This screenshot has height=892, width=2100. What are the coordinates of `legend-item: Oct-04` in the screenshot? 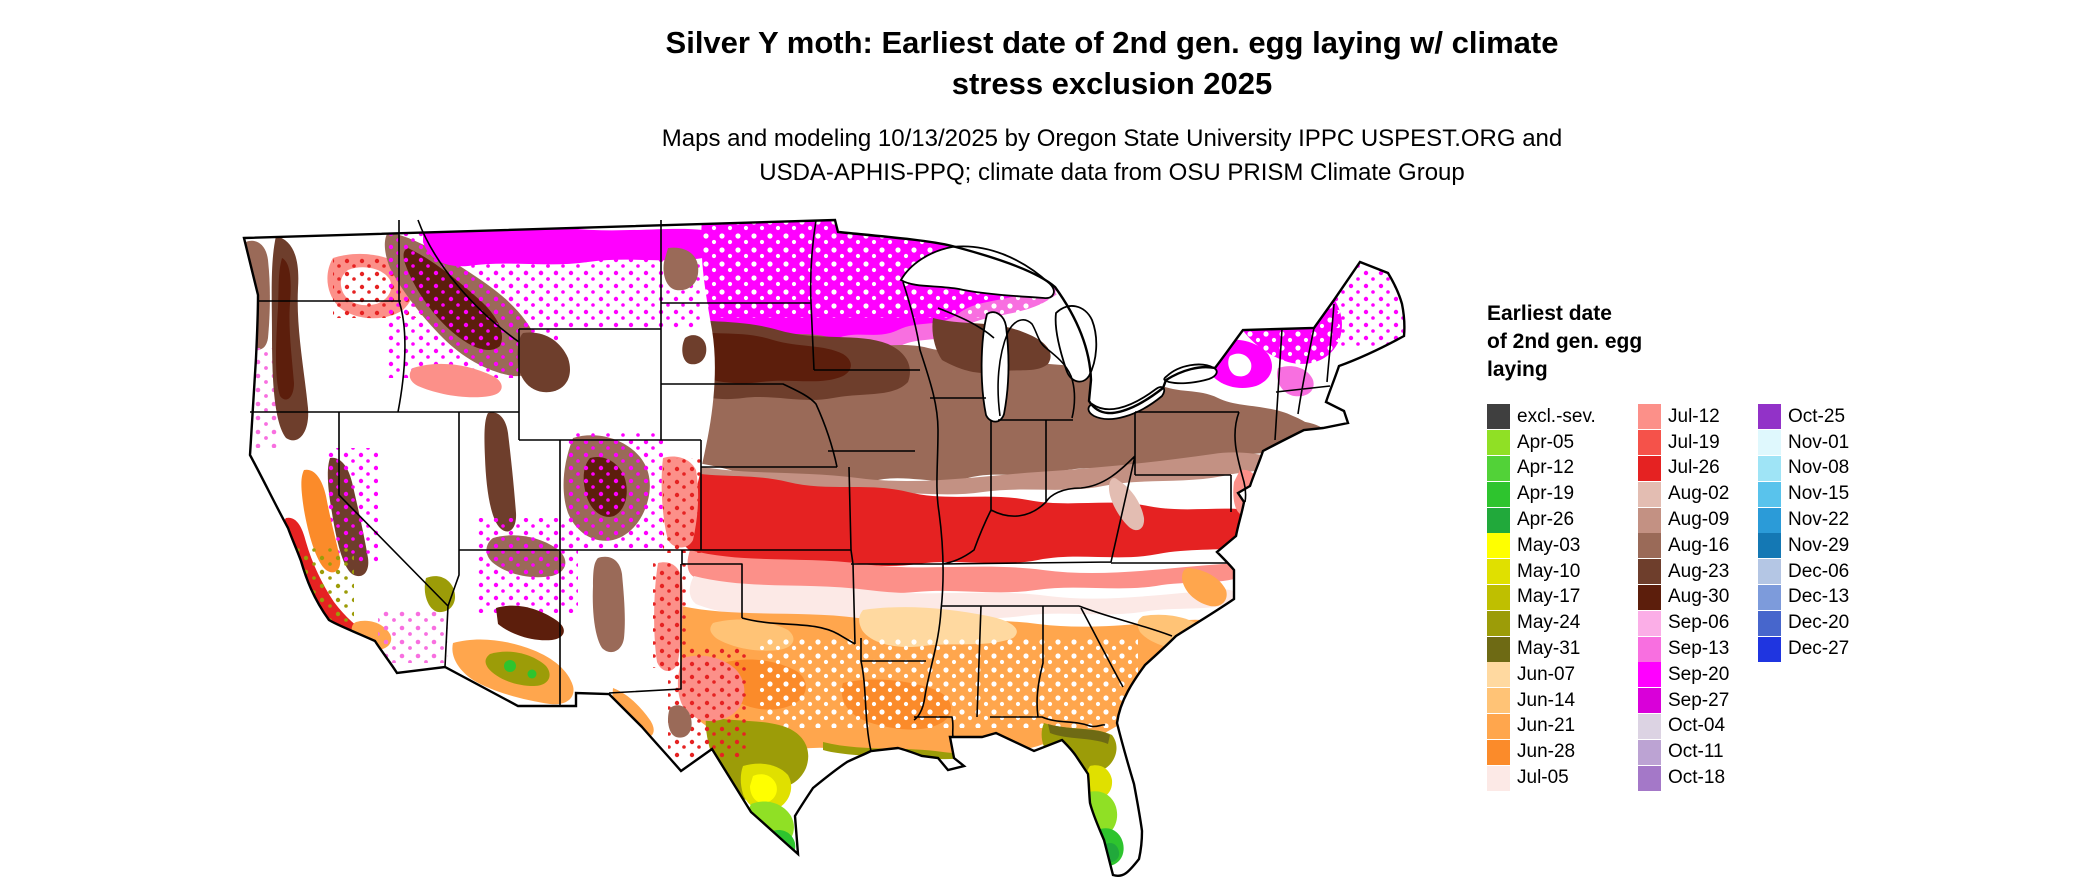 It's located at (1698, 727).